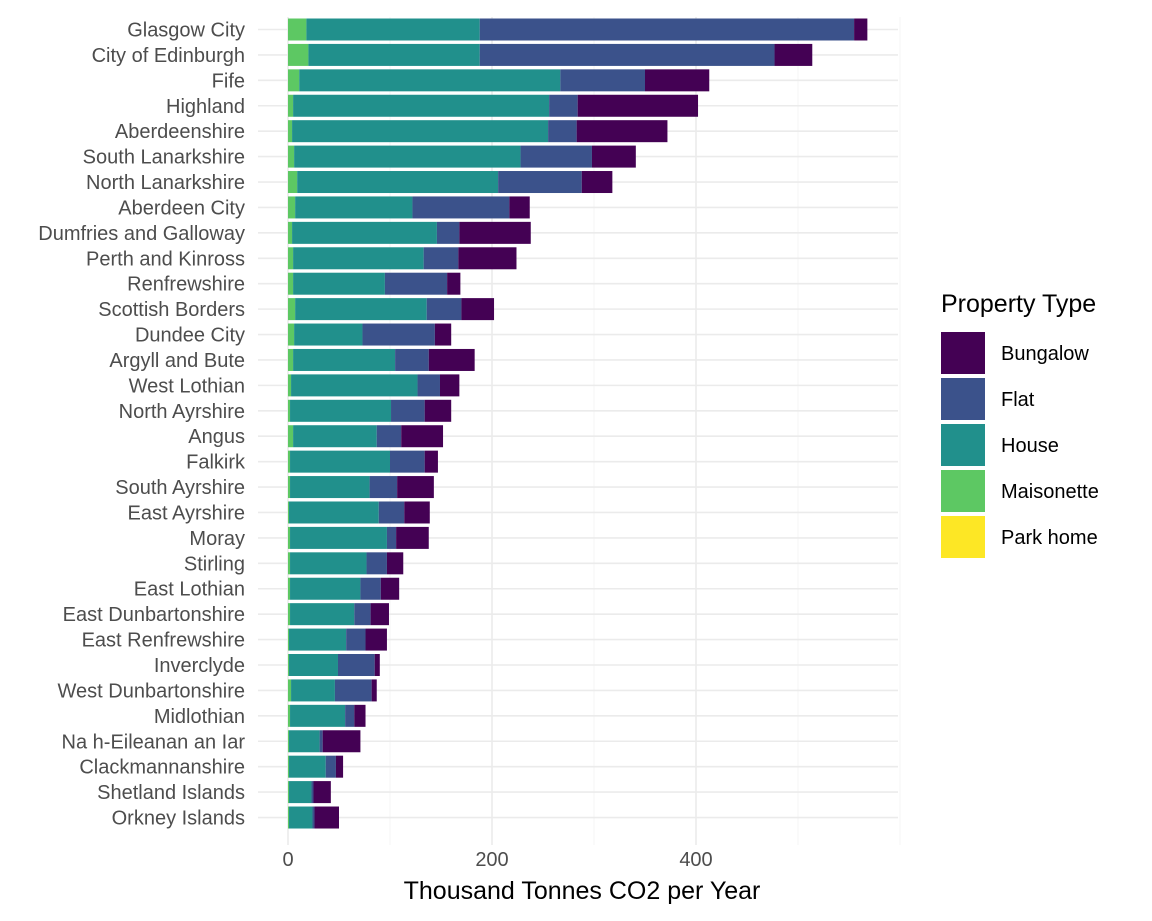  Describe the element at coordinates (362, 614) in the screenshot. I see `bar-segment-flat: East Dunbartonshire – Flat: 16` at that location.